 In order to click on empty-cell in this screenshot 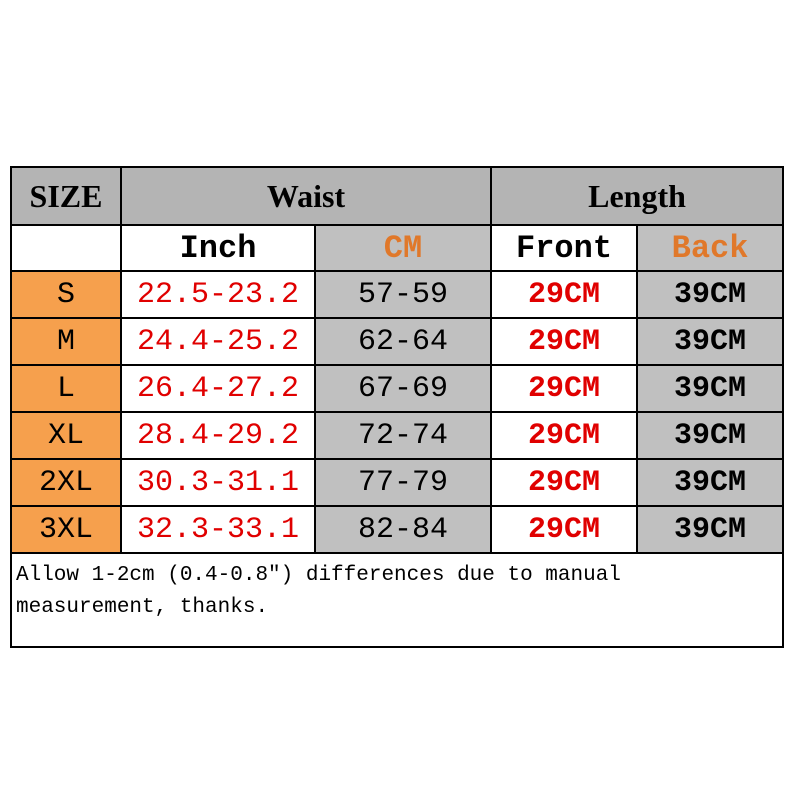, I will do `click(66, 248)`.